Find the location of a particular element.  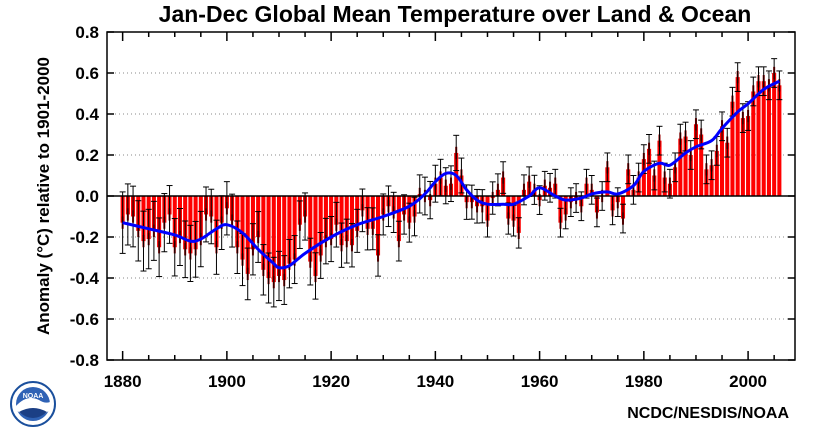

x-tick-label: 2000 is located at coordinates (748, 381).